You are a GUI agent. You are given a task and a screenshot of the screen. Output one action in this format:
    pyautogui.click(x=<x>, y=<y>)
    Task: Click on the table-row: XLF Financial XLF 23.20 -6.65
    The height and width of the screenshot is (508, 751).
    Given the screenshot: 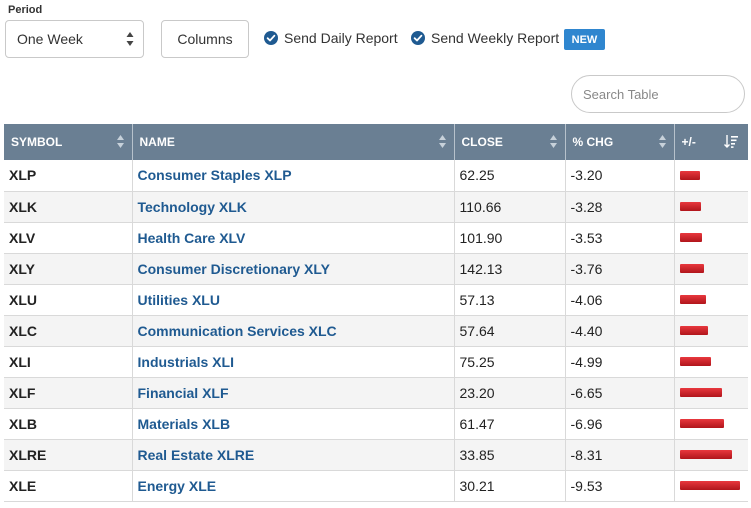 What is the action you would take?
    pyautogui.click(x=376, y=393)
    